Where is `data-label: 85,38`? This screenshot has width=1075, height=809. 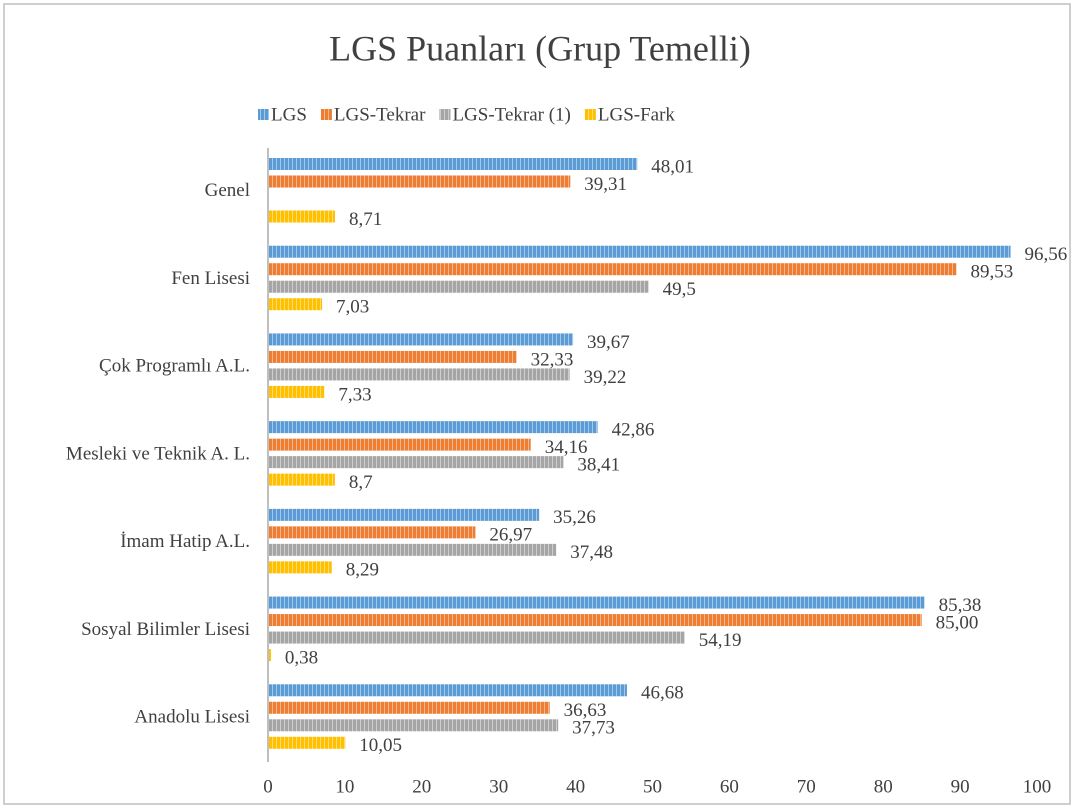 data-label: 85,38 is located at coordinates (960, 605).